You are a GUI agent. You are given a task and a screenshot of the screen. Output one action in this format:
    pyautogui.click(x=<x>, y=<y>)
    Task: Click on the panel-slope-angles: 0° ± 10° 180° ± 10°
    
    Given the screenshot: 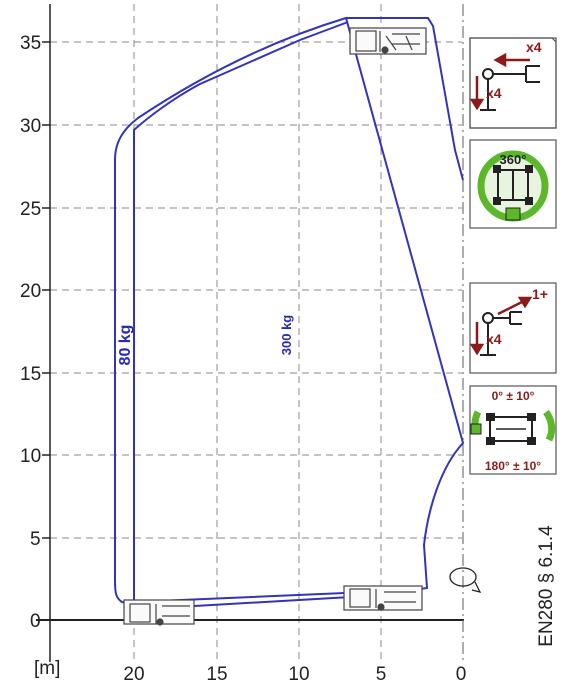 What is the action you would take?
    pyautogui.click(x=513, y=430)
    